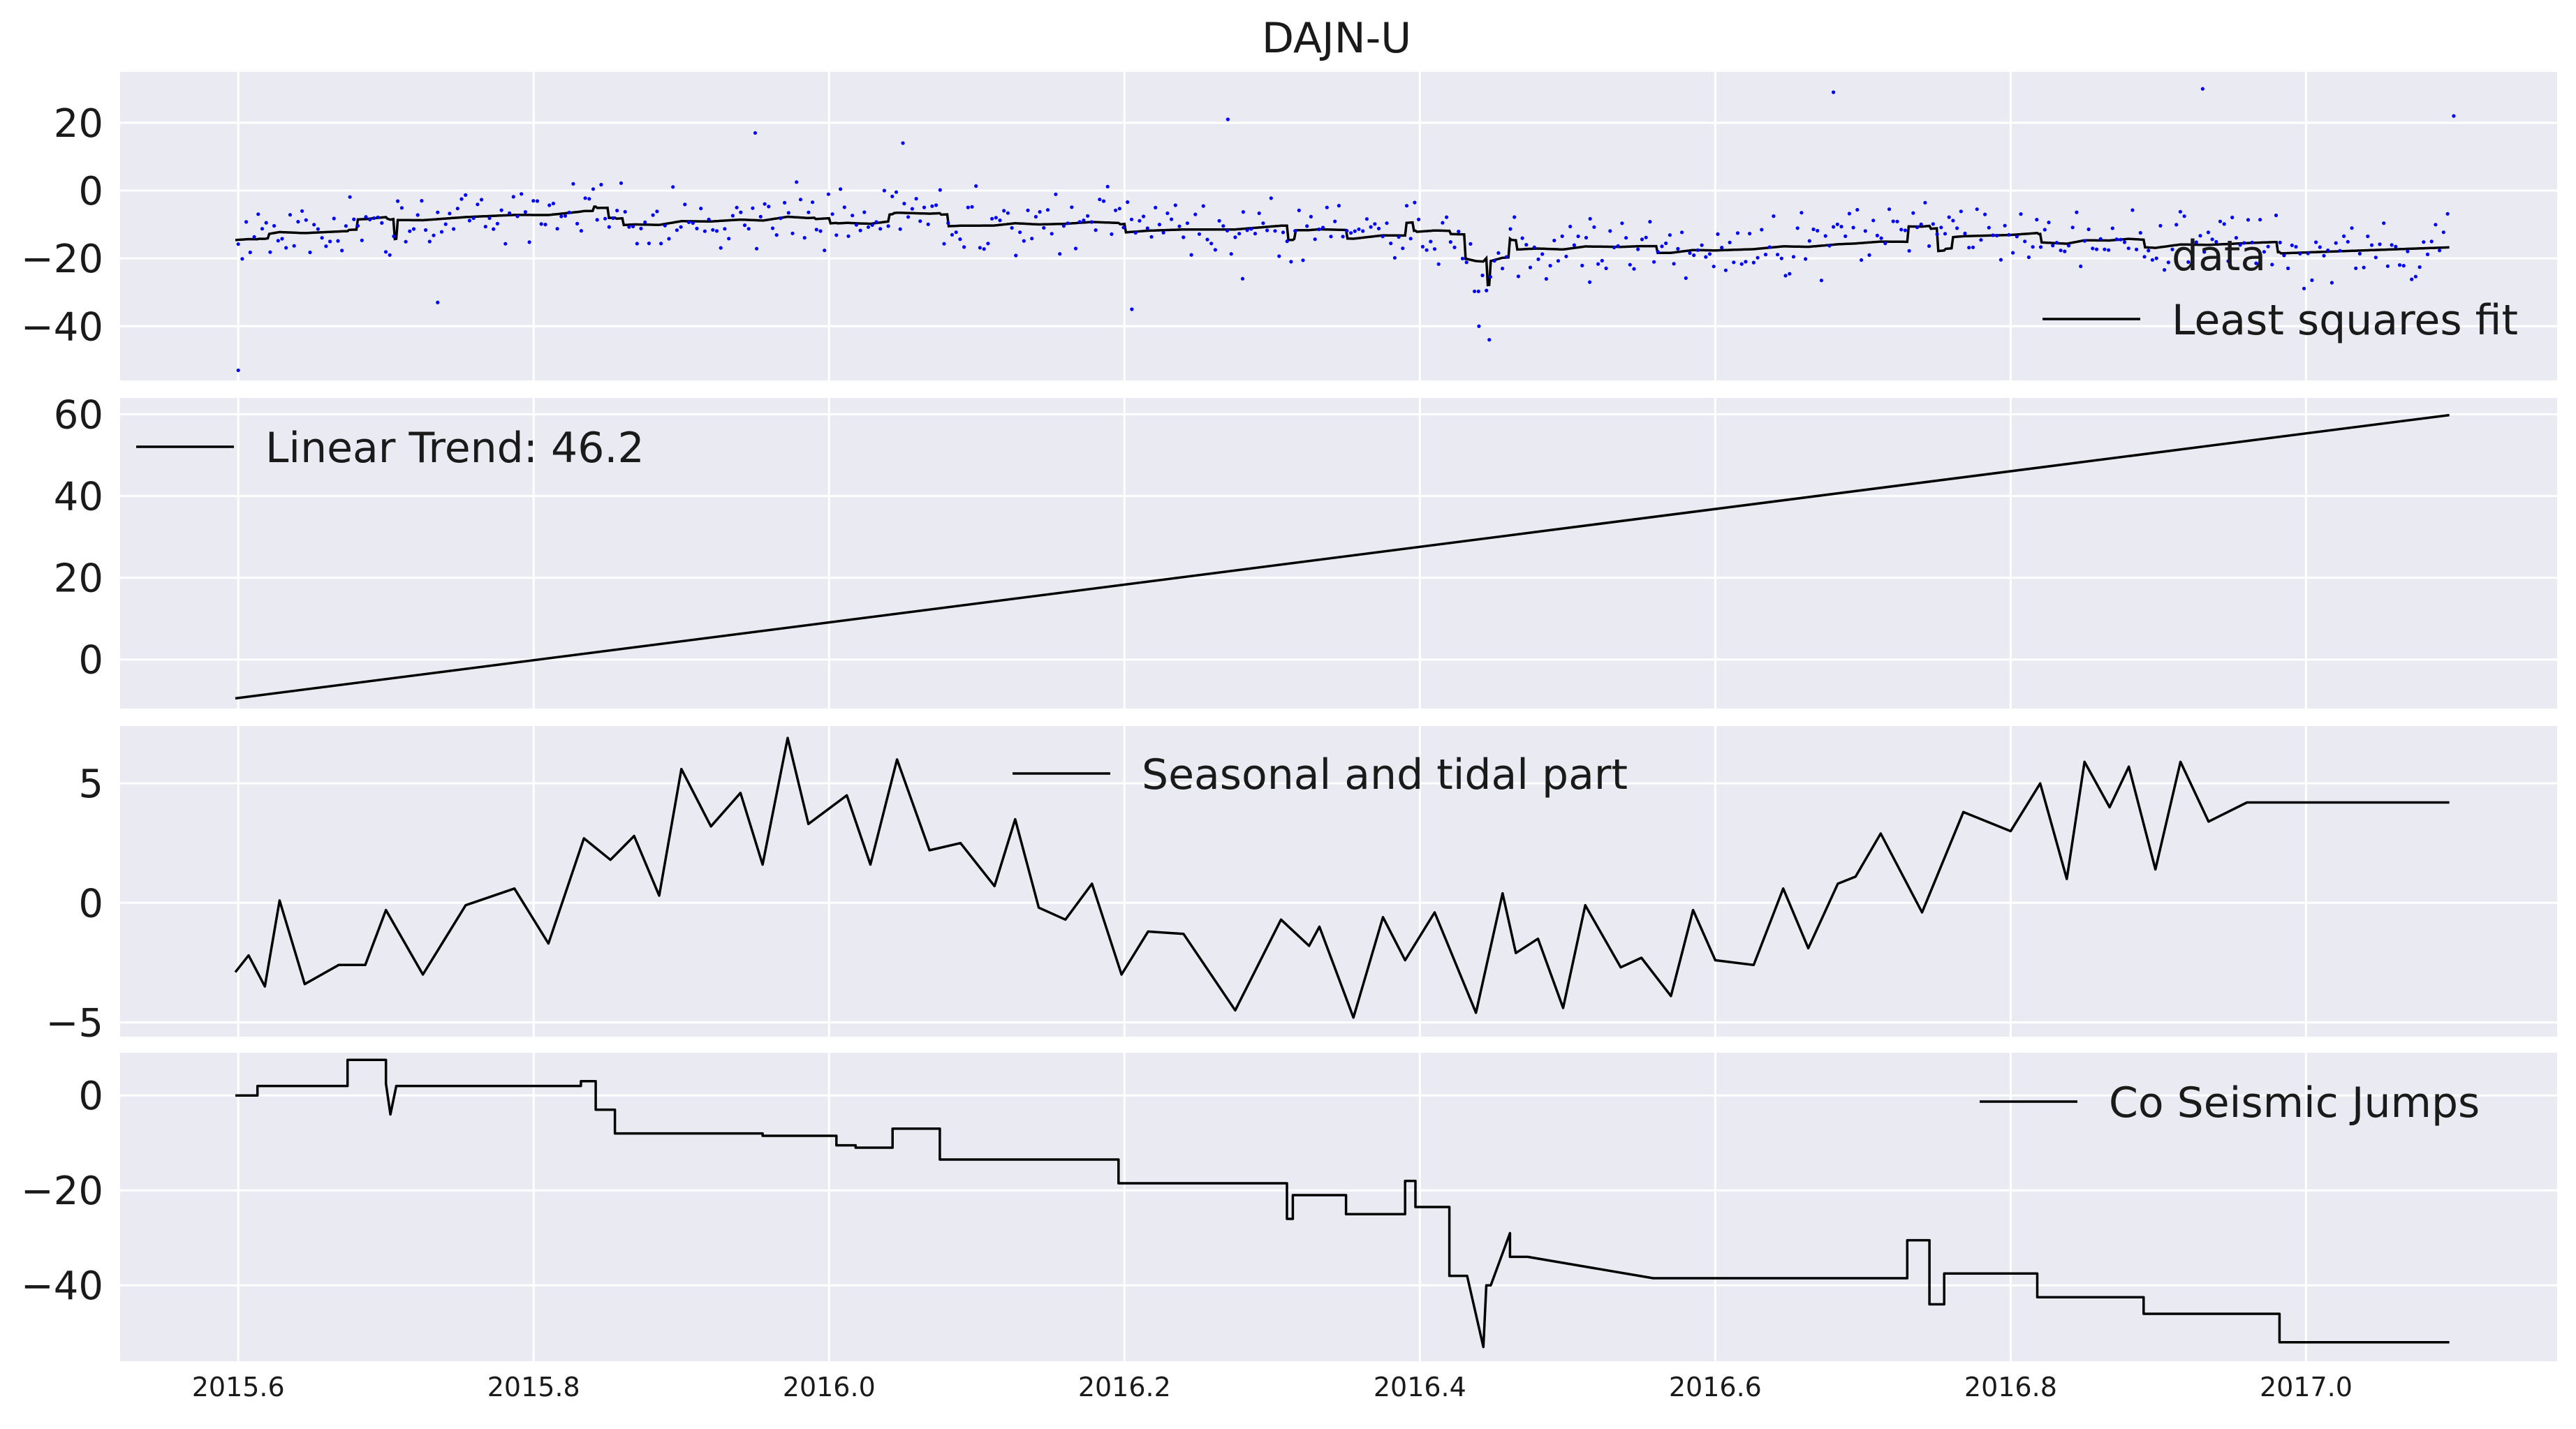 This screenshot has width=2576, height=1429. What do you see at coordinates (90, 784) in the screenshot?
I see `y-tick-label: 5` at bounding box center [90, 784].